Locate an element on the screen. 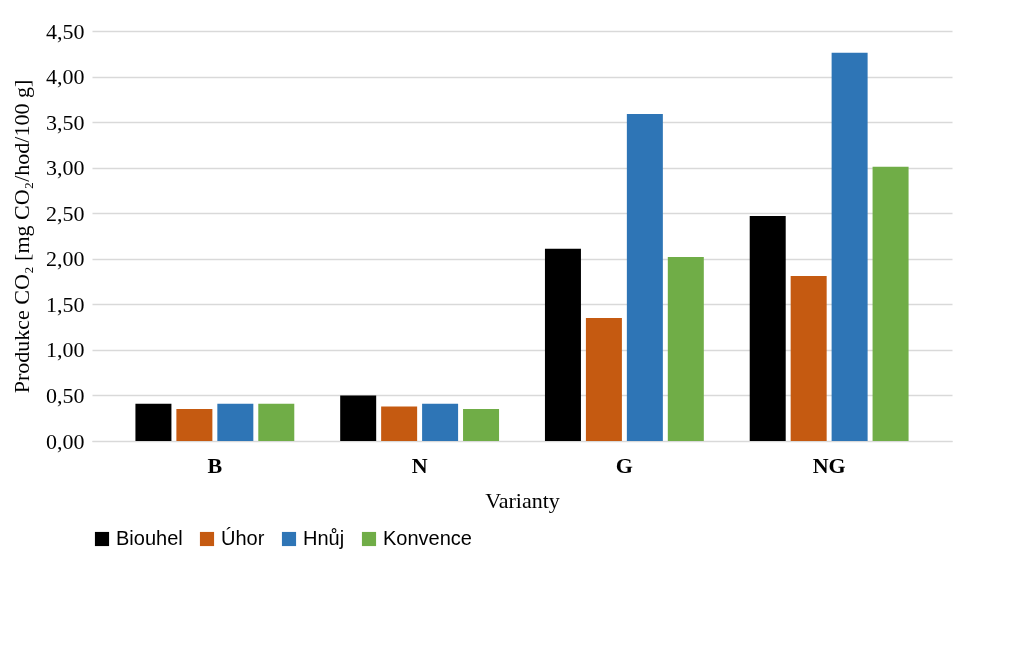 Image resolution: width=1012 pixels, height=646 pixels. y-tick-label: 0,50 is located at coordinates (65, 395).